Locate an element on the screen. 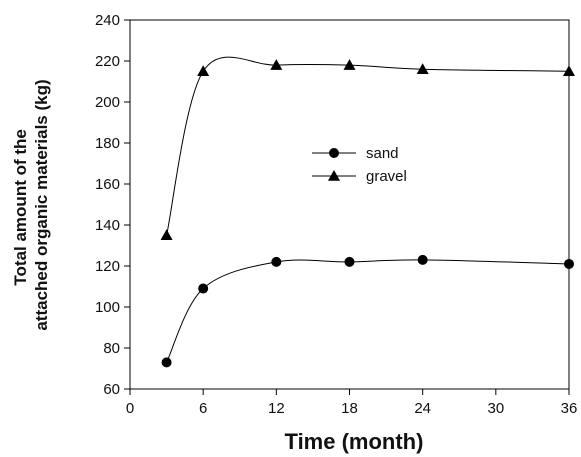 This screenshot has height=457, width=581. legend-marker-gravel is located at coordinates (334, 175).